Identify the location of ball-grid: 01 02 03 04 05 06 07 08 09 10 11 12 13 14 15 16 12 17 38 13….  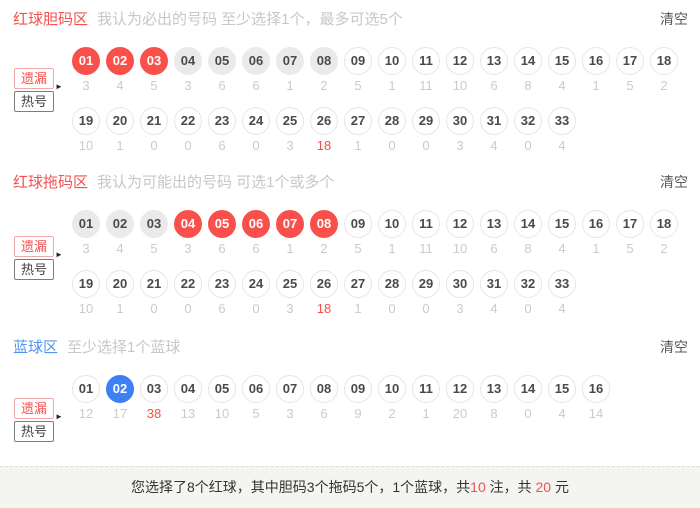
(350, 398).